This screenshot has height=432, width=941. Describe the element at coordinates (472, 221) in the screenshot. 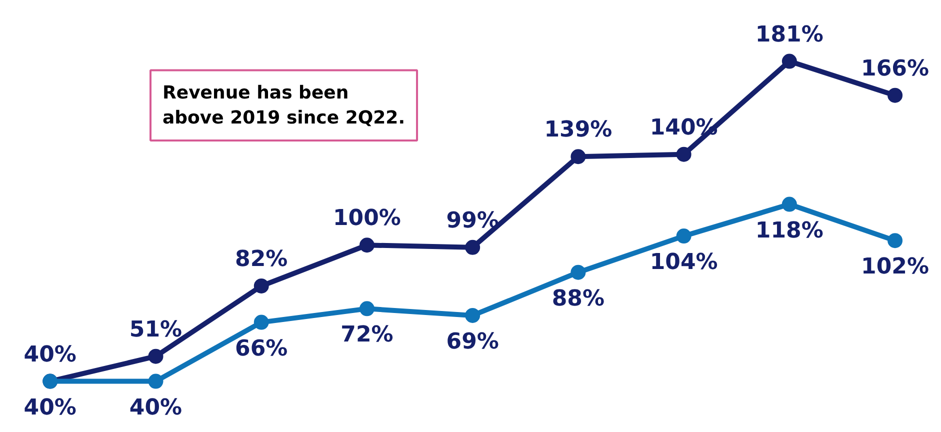

I see `data-label: 99%` at that location.